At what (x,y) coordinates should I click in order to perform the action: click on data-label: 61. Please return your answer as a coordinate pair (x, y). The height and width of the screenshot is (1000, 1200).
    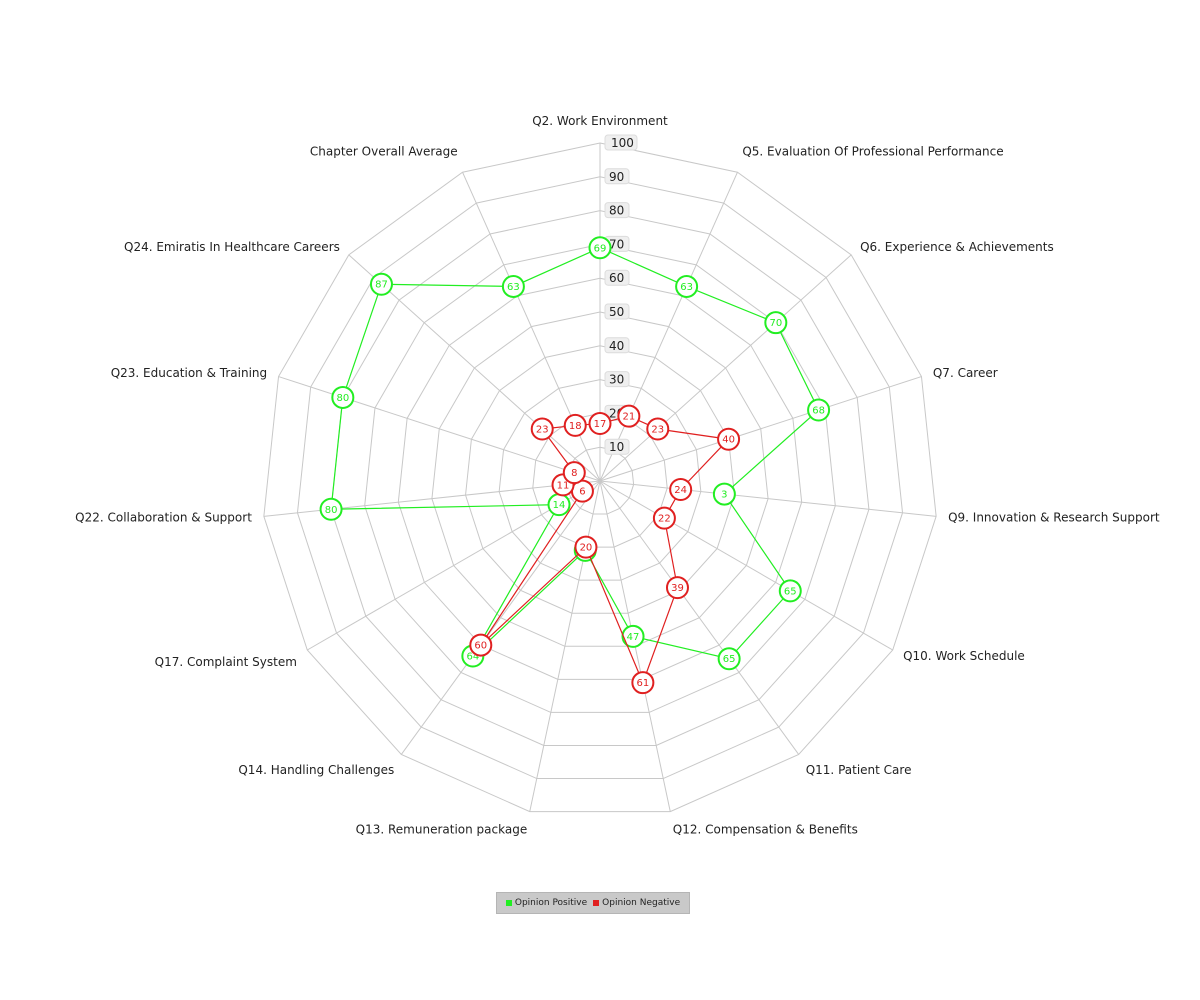
    Looking at the image, I should click on (643, 683).